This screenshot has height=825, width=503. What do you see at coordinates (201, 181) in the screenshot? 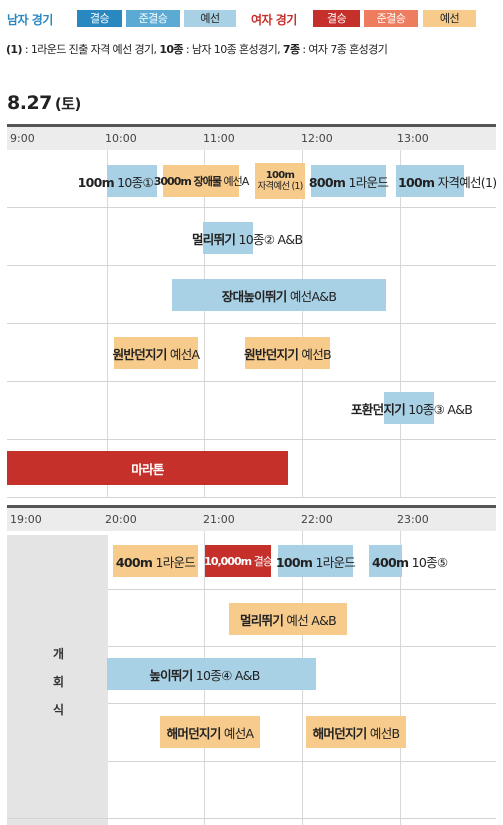
I see `event-women-3000m-steeplechase: 3000m 장애물 예선A` at bounding box center [201, 181].